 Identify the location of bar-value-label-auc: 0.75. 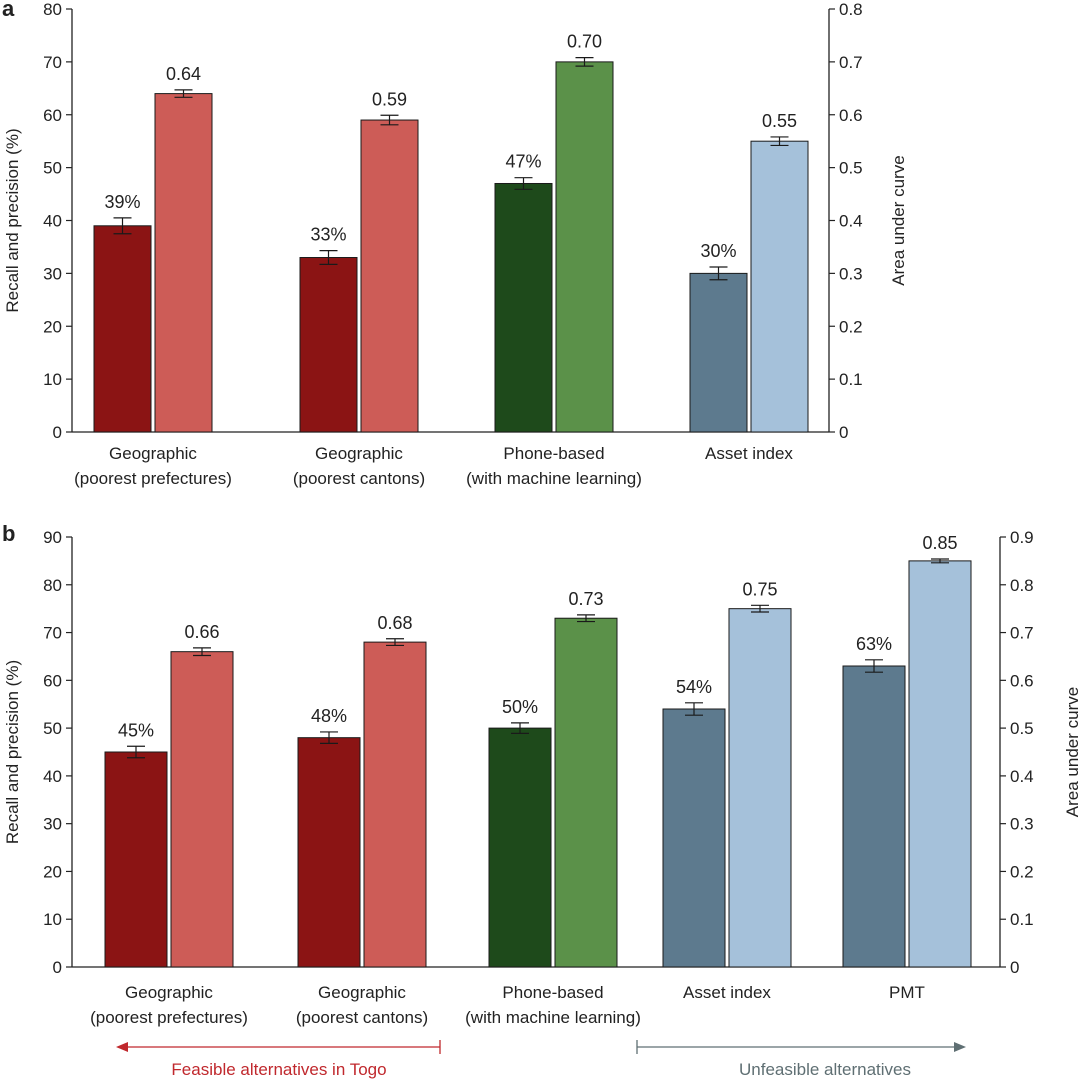
(759, 589).